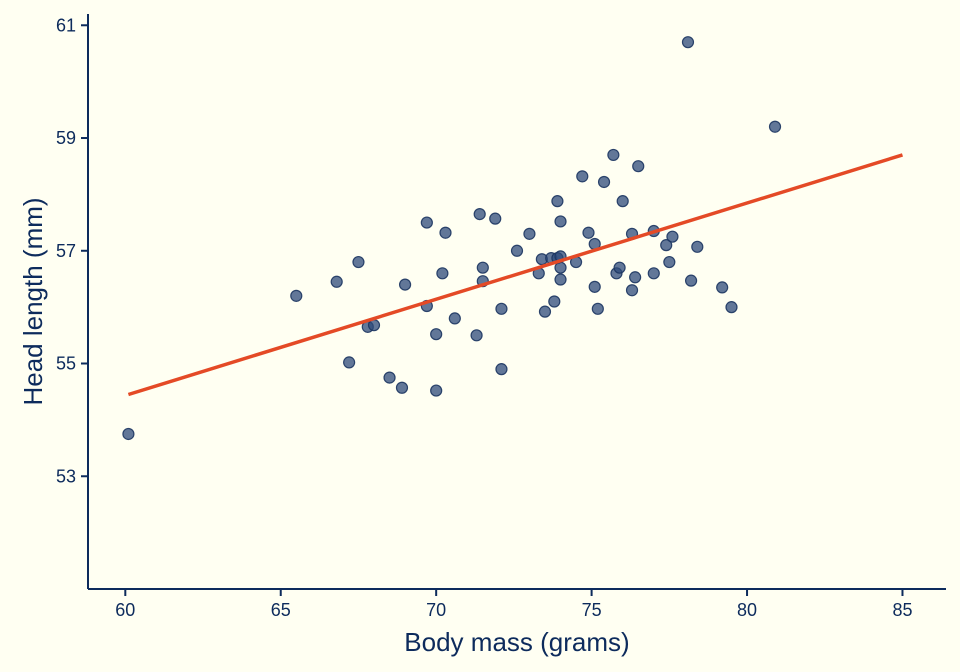 Image resolution: width=960 pixels, height=672 pixels. I want to click on x-axis-title: Body mass (grams), so click(516, 642).